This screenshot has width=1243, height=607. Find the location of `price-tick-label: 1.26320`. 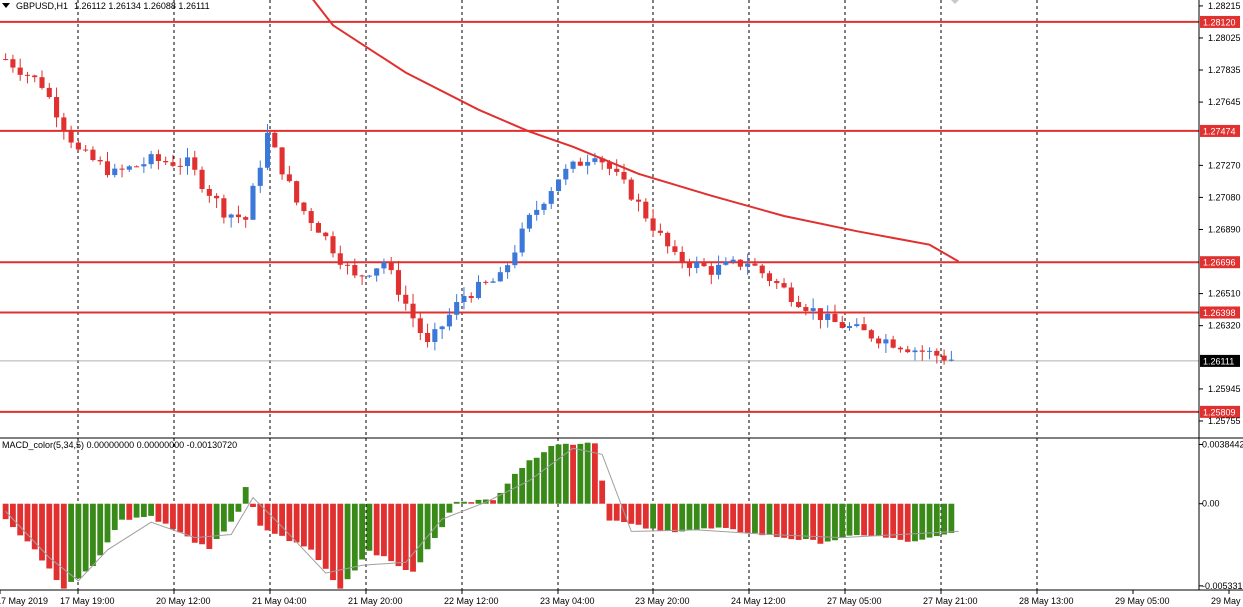

price-tick-label: 1.26320 is located at coordinates (1224, 326).